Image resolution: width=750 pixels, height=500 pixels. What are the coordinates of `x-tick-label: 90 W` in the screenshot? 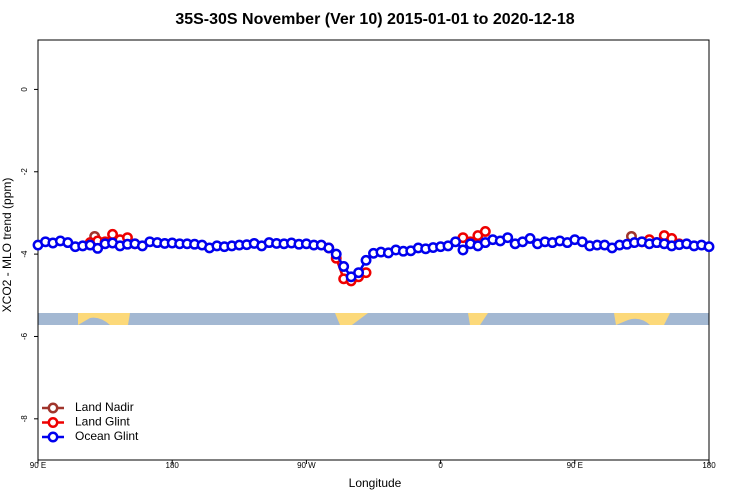 It's located at (306, 465).